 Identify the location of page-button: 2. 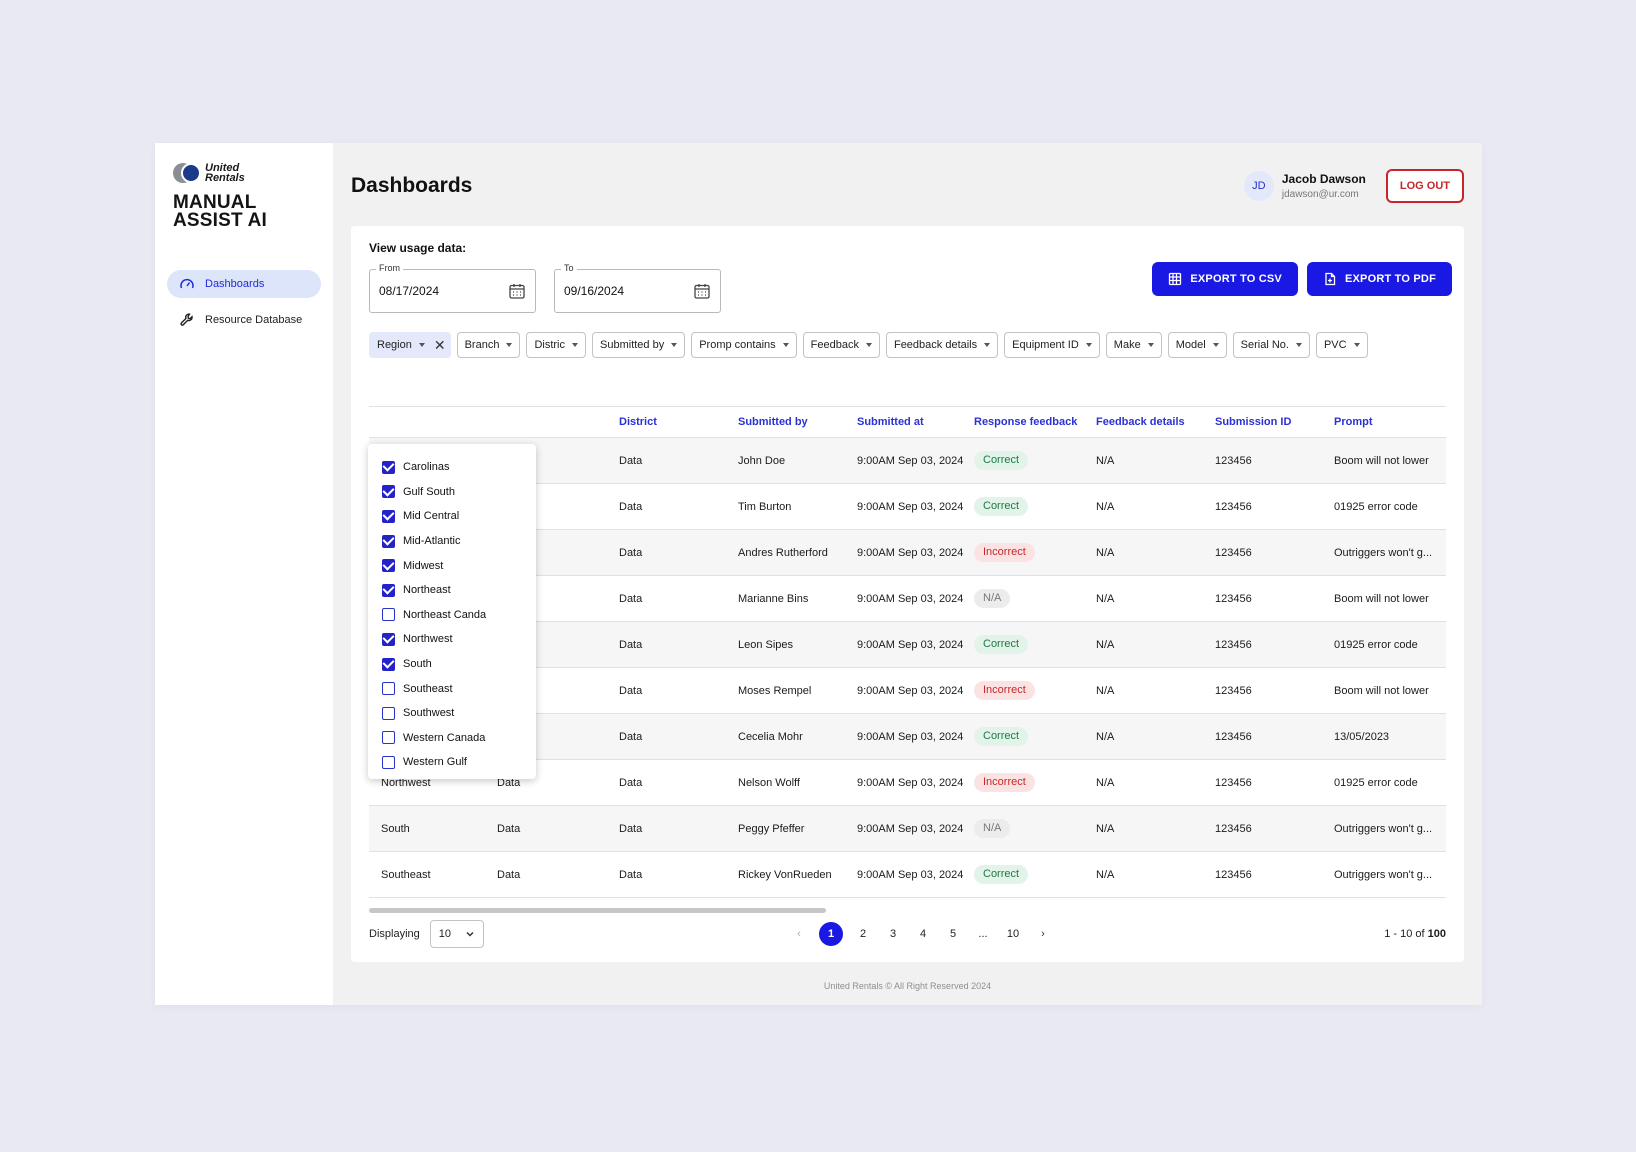
(863, 934).